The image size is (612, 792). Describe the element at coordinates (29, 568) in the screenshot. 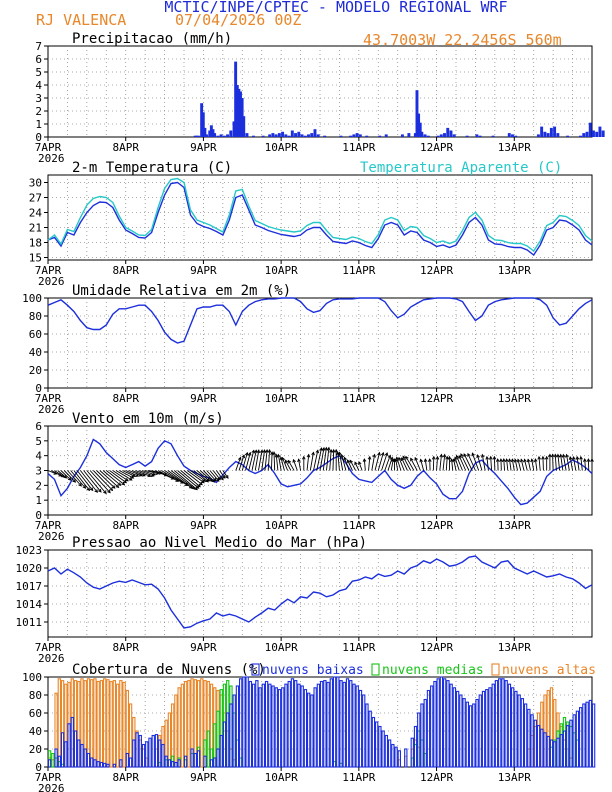

I see `y-tick-label: 1020` at that location.